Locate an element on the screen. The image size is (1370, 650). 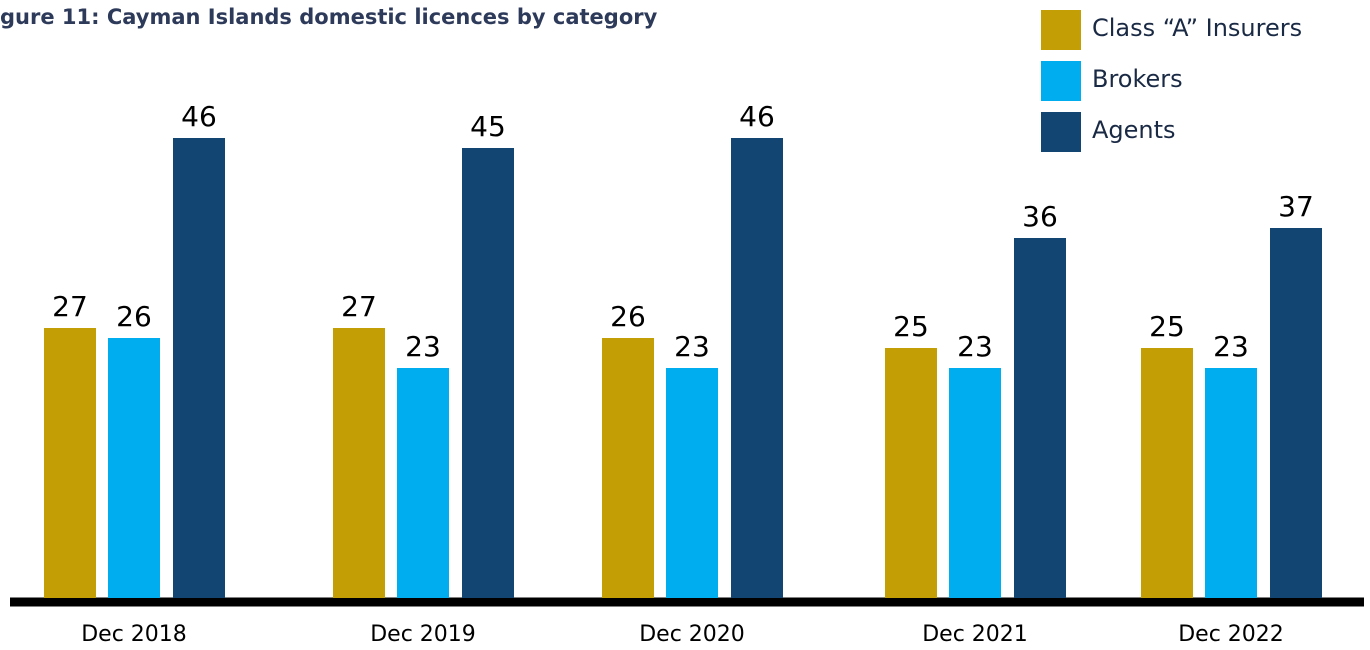
data-label: 37 is located at coordinates (1296, 206).